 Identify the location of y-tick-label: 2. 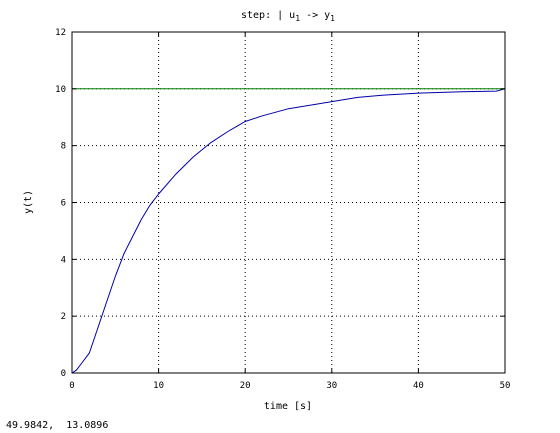
(63, 317).